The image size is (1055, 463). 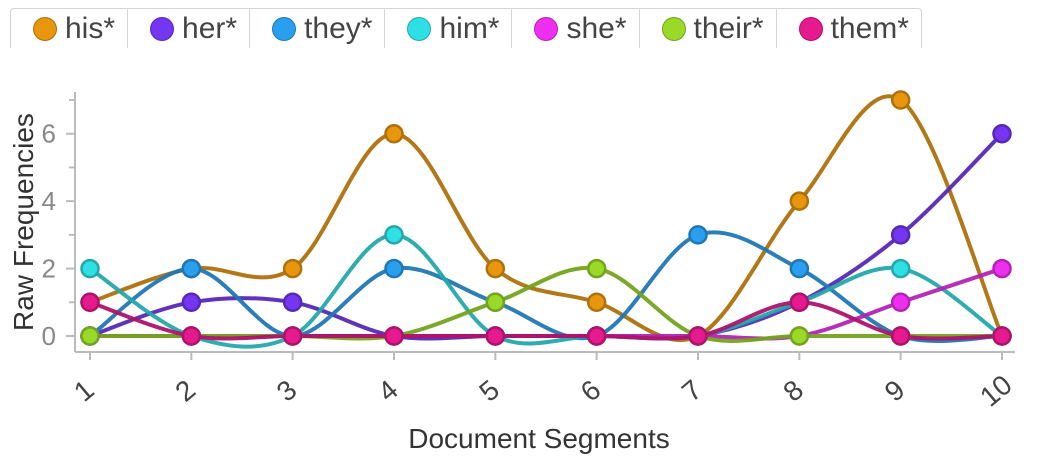 I want to click on legend-label: their*, so click(x=728, y=28).